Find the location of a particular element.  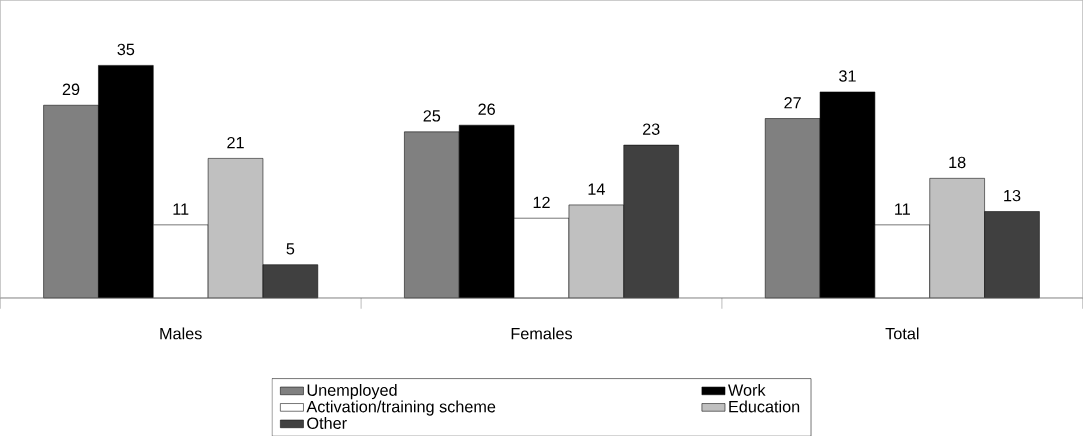

data-label: 27 is located at coordinates (792, 102).